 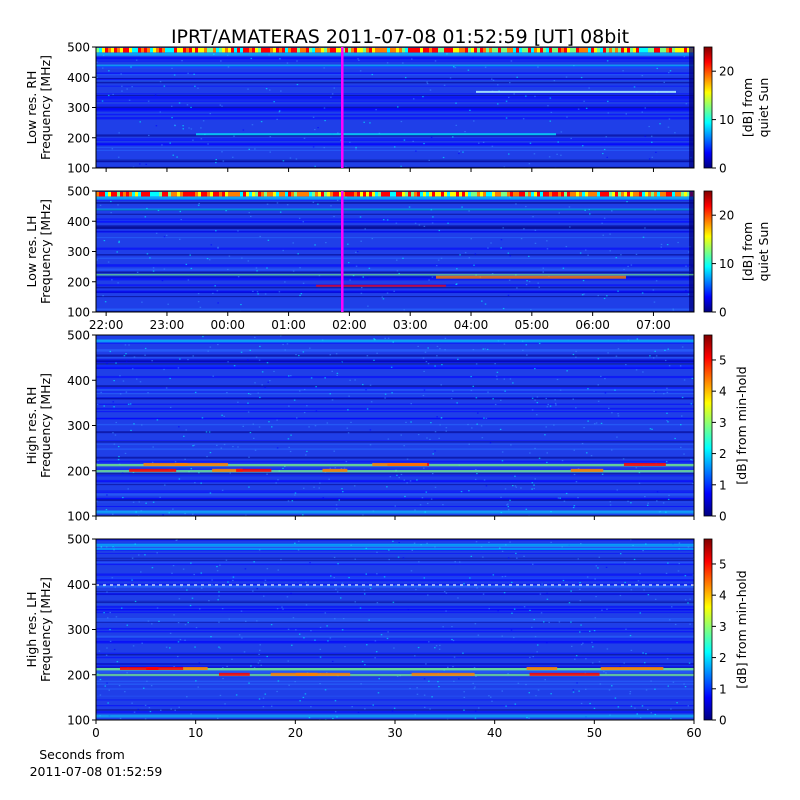 What do you see at coordinates (96, 771) in the screenshot?
I see `x-axis-label: 2011-07-08 01:52:59` at bounding box center [96, 771].